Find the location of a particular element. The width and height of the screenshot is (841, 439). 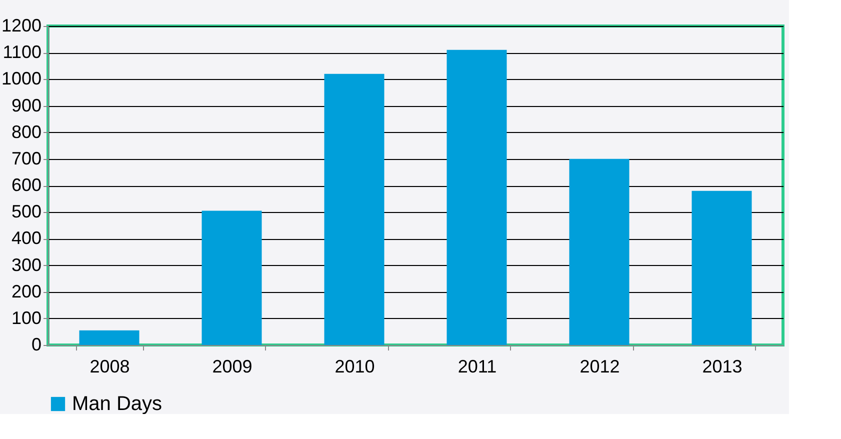

y-tick-label: 400 is located at coordinates (26, 238).